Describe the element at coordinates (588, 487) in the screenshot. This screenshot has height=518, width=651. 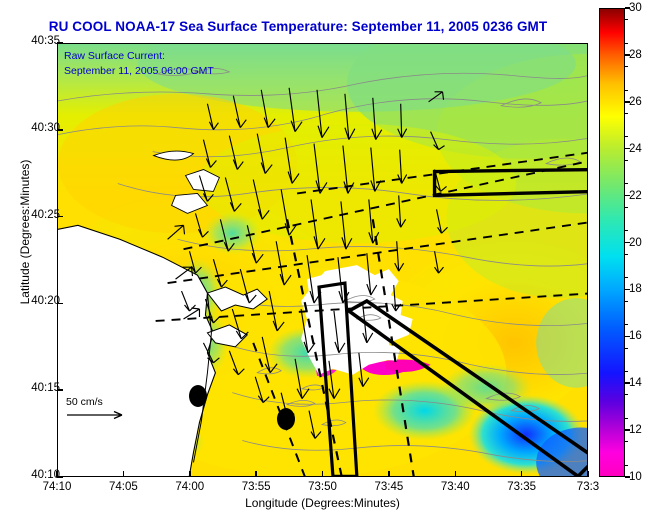
I see `x-axis-tick: 73:3` at that location.